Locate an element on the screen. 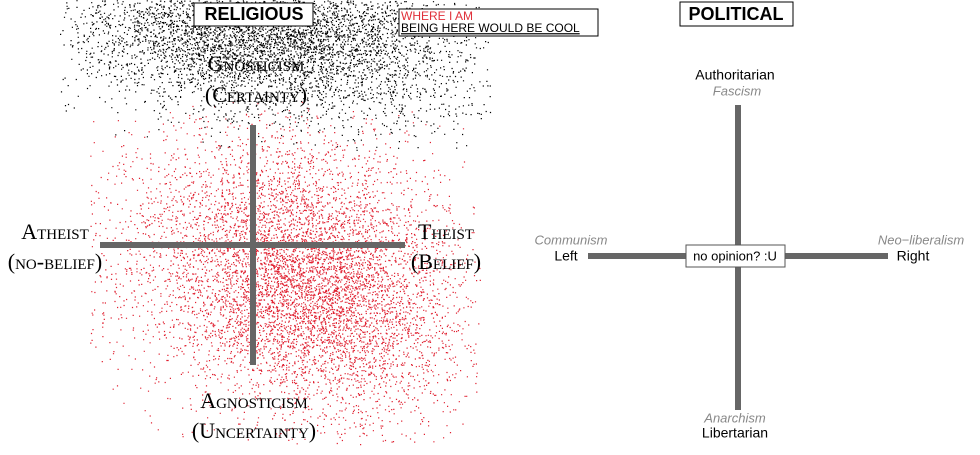 The height and width of the screenshot is (455, 980). religious-right-sub: (Belief) is located at coordinates (446, 261).